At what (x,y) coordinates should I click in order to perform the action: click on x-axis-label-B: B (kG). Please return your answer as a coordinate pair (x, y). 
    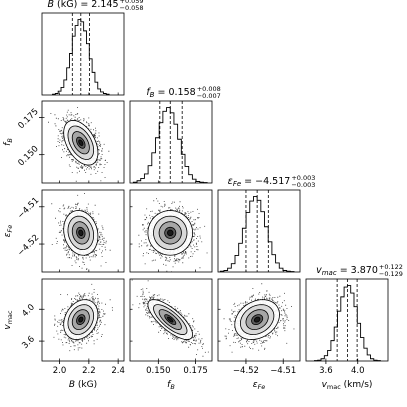
    Looking at the image, I should click on (83, 385).